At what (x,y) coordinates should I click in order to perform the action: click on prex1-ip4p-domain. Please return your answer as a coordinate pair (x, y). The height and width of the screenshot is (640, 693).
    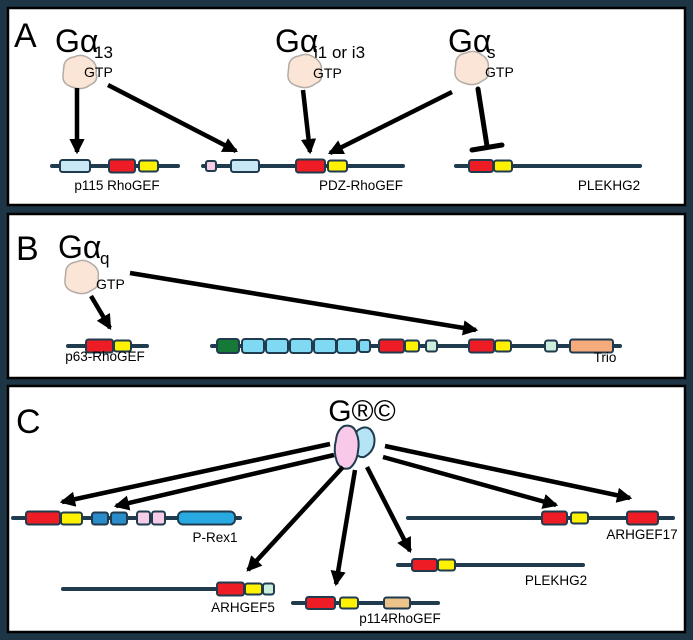
    Looking at the image, I should click on (206, 518).